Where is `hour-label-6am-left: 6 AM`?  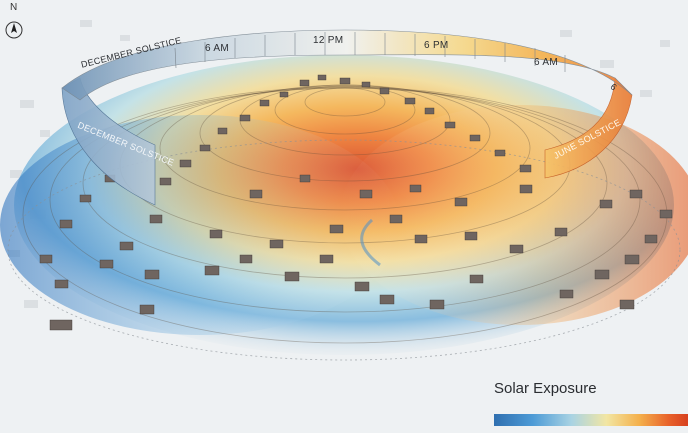 hour-label-6am-left: 6 AM is located at coordinates (217, 48).